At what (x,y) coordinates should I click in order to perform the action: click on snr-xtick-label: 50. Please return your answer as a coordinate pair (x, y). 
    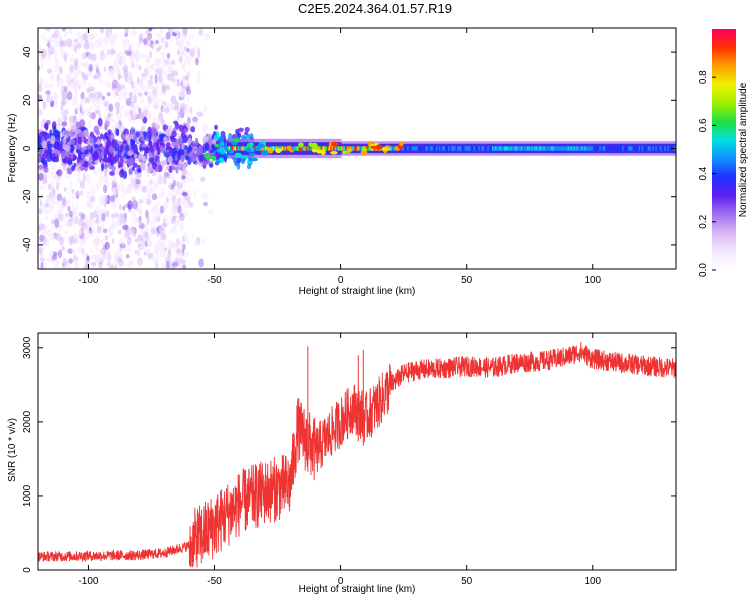
    Looking at the image, I should click on (467, 581).